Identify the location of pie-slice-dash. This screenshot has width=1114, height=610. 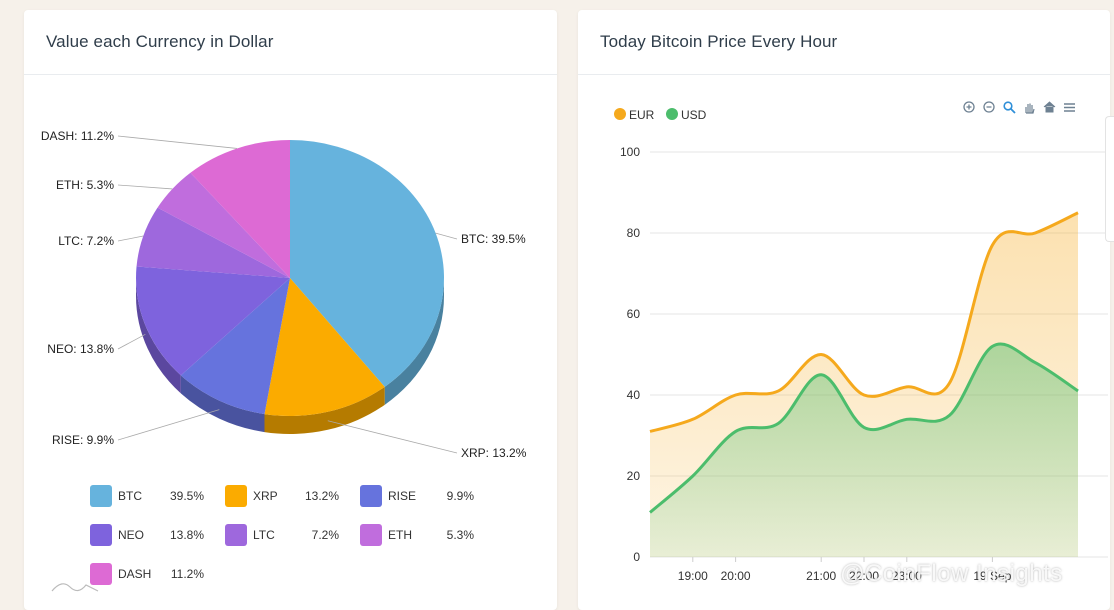
(240, 209).